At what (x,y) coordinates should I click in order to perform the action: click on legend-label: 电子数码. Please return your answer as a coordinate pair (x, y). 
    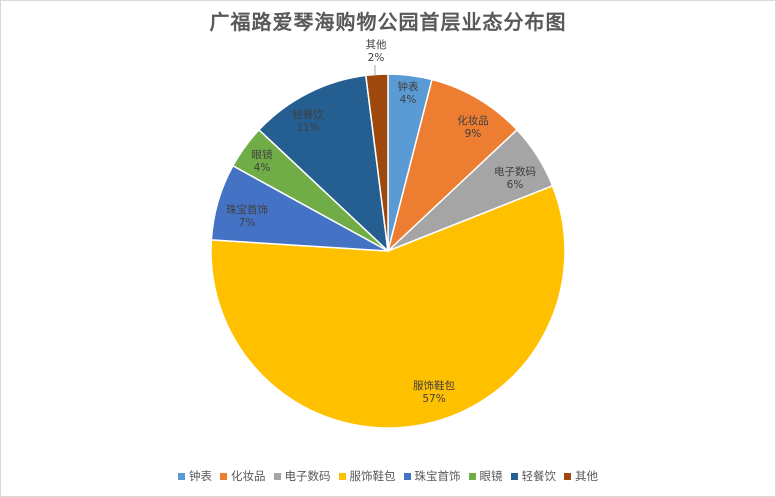
    Looking at the image, I should click on (307, 476).